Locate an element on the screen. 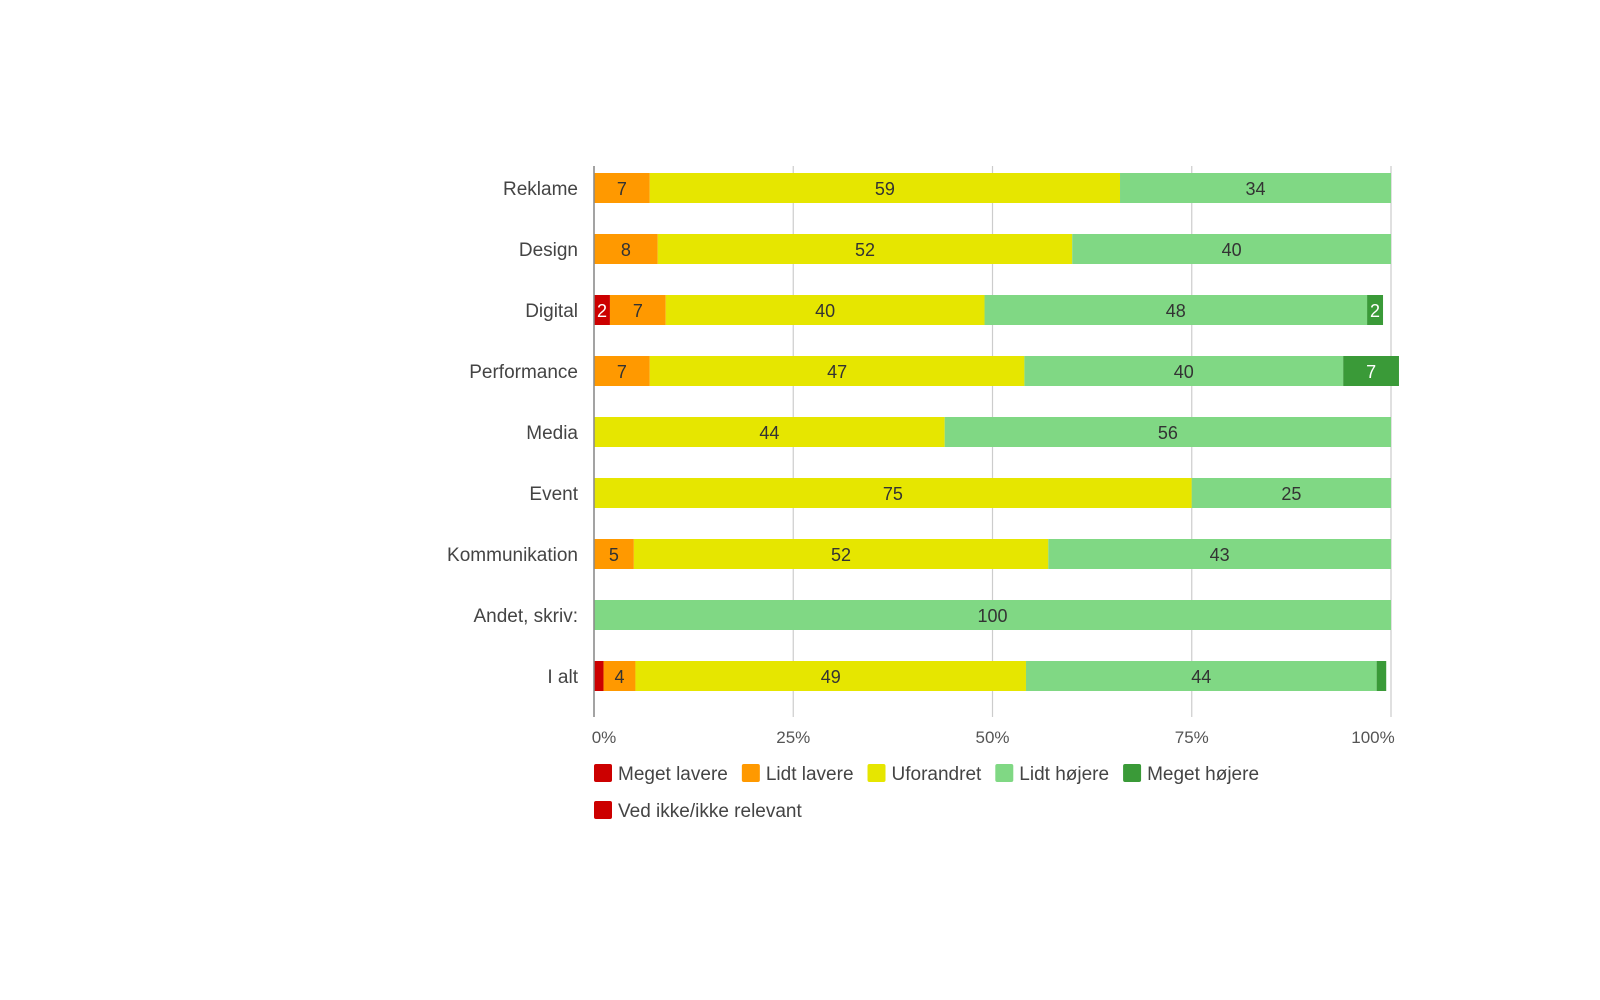  legend-label: Meget lavere is located at coordinates (673, 774).